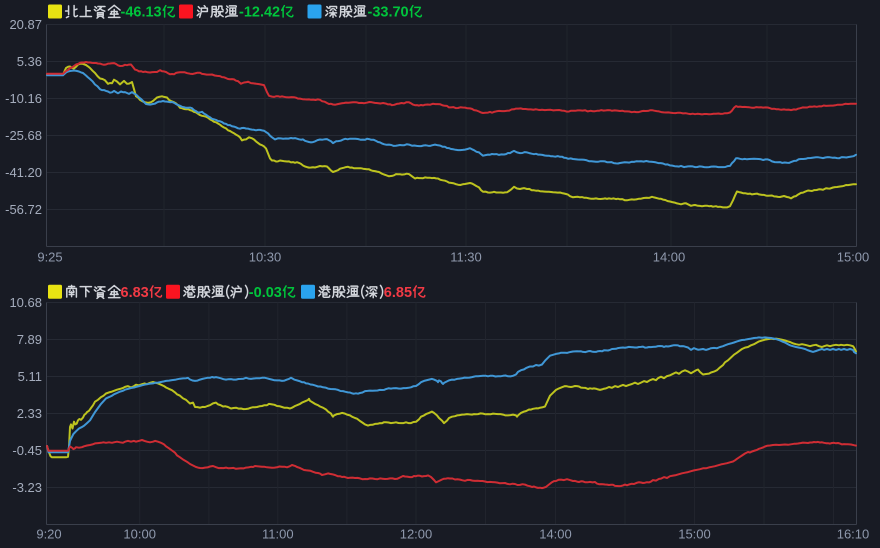  Describe the element at coordinates (23, 209) in the screenshot. I see `svg-text: -56.72` at that location.